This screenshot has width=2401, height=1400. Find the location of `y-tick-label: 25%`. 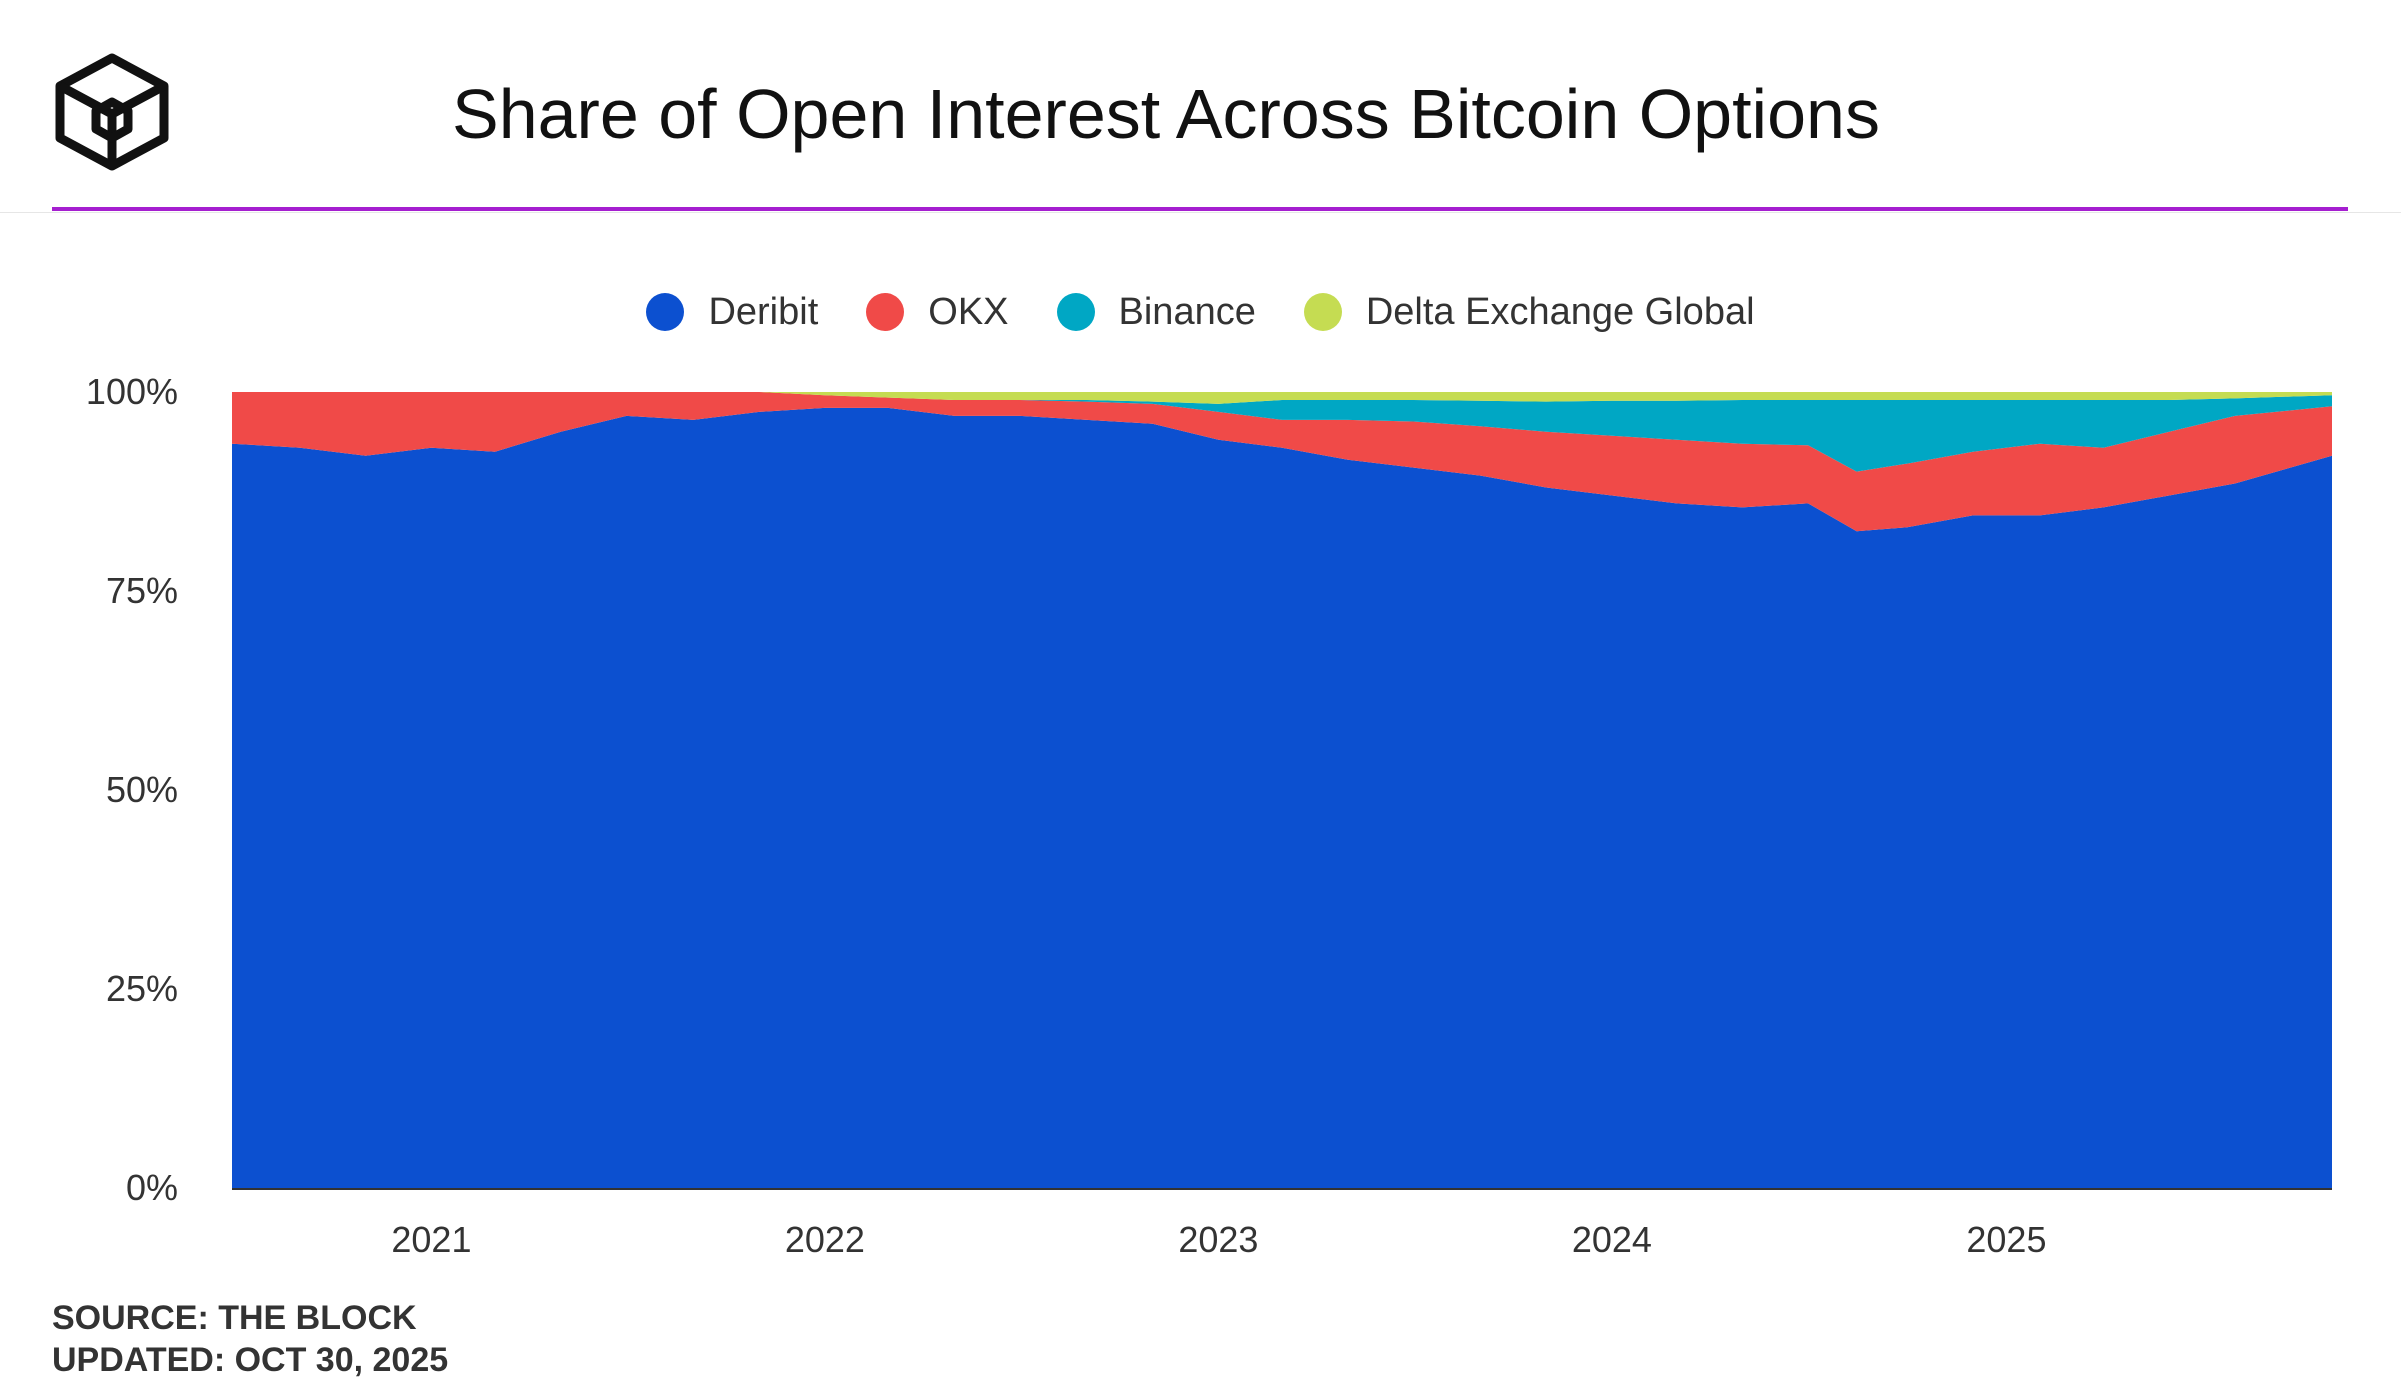

y-tick-label: 25% is located at coordinates (142, 988).